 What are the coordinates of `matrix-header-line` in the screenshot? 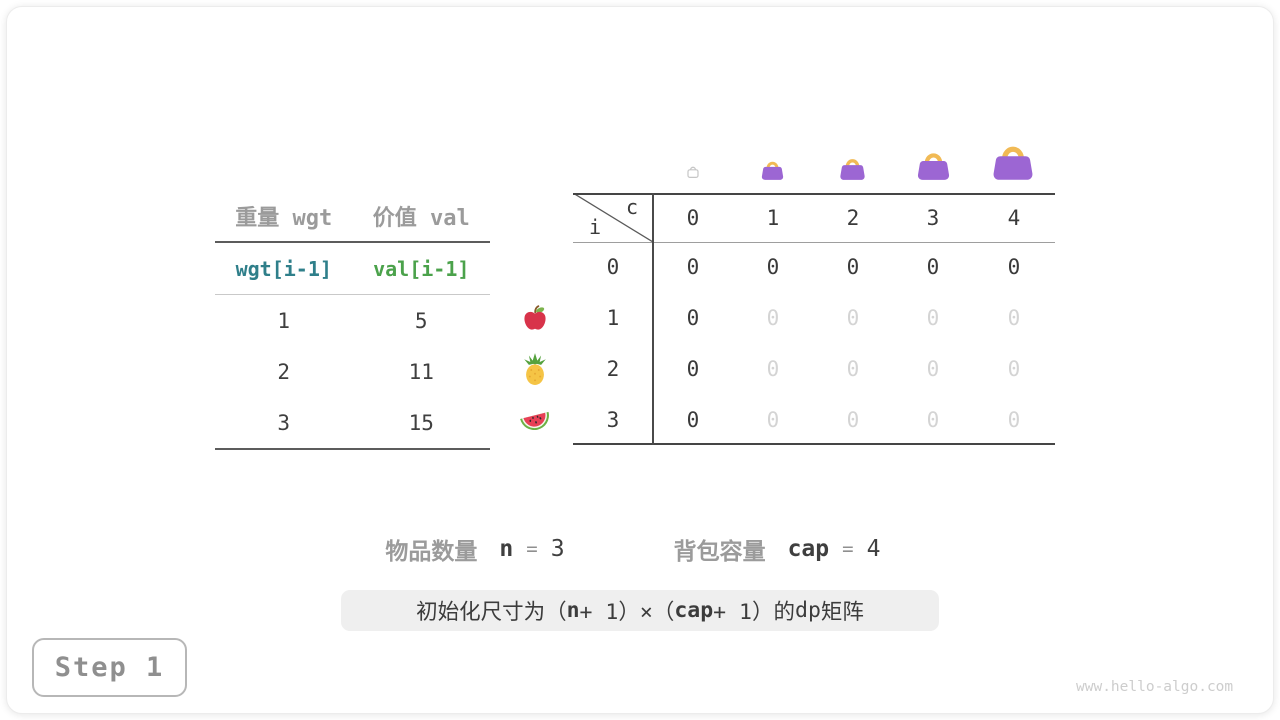 It's located at (814, 242).